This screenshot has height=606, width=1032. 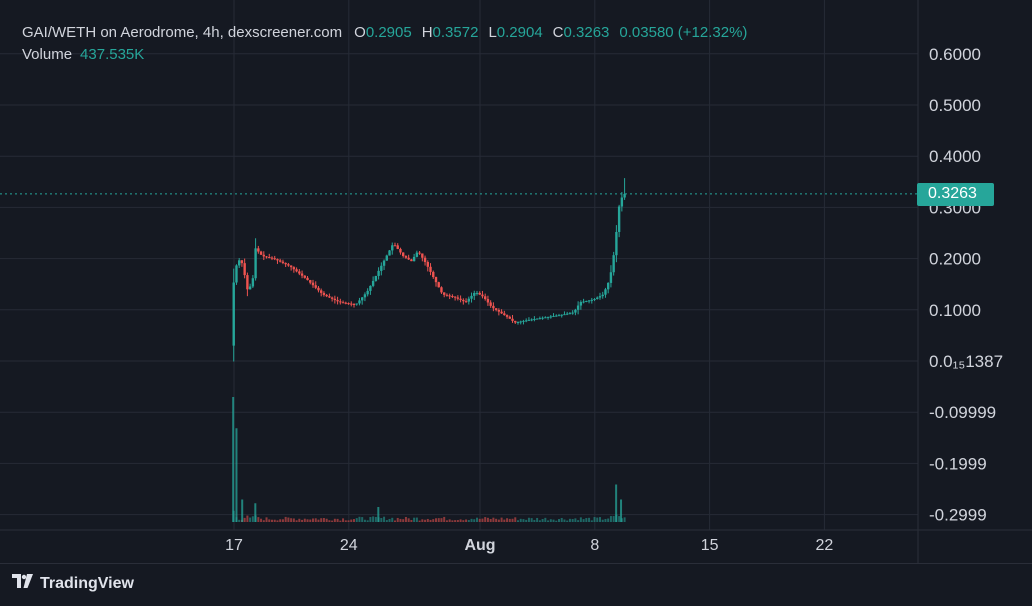 I want to click on time-axis: 17 24 Aug 8 15 22, so click(x=529, y=545).